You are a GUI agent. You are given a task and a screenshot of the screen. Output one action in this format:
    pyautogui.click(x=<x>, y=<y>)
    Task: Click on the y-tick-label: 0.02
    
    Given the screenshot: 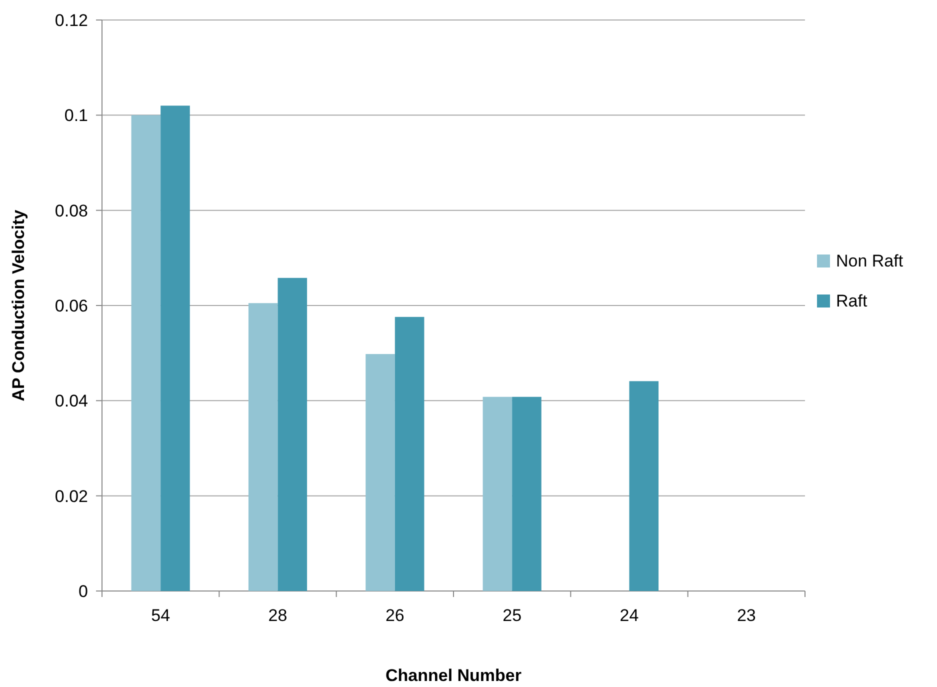 What is the action you would take?
    pyautogui.click(x=71, y=496)
    